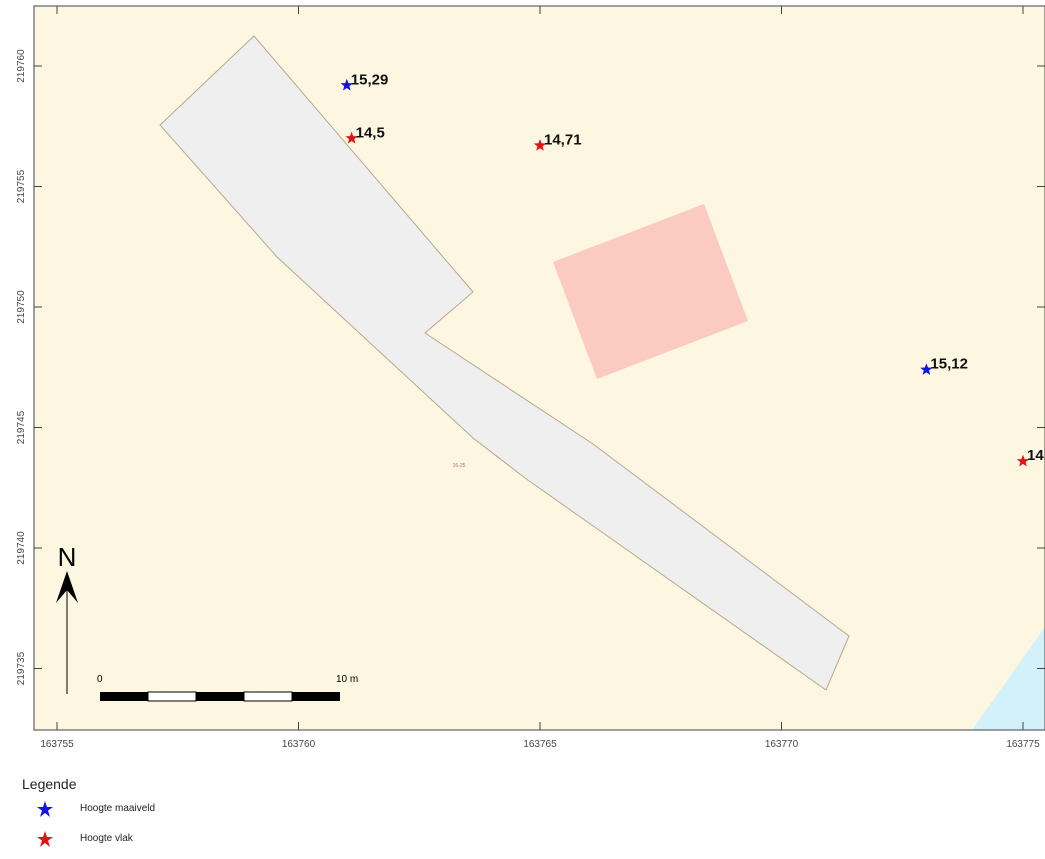 This screenshot has width=1045, height=859. Describe the element at coordinates (299, 744) in the screenshot. I see `x-tick-label: 163760` at that location.